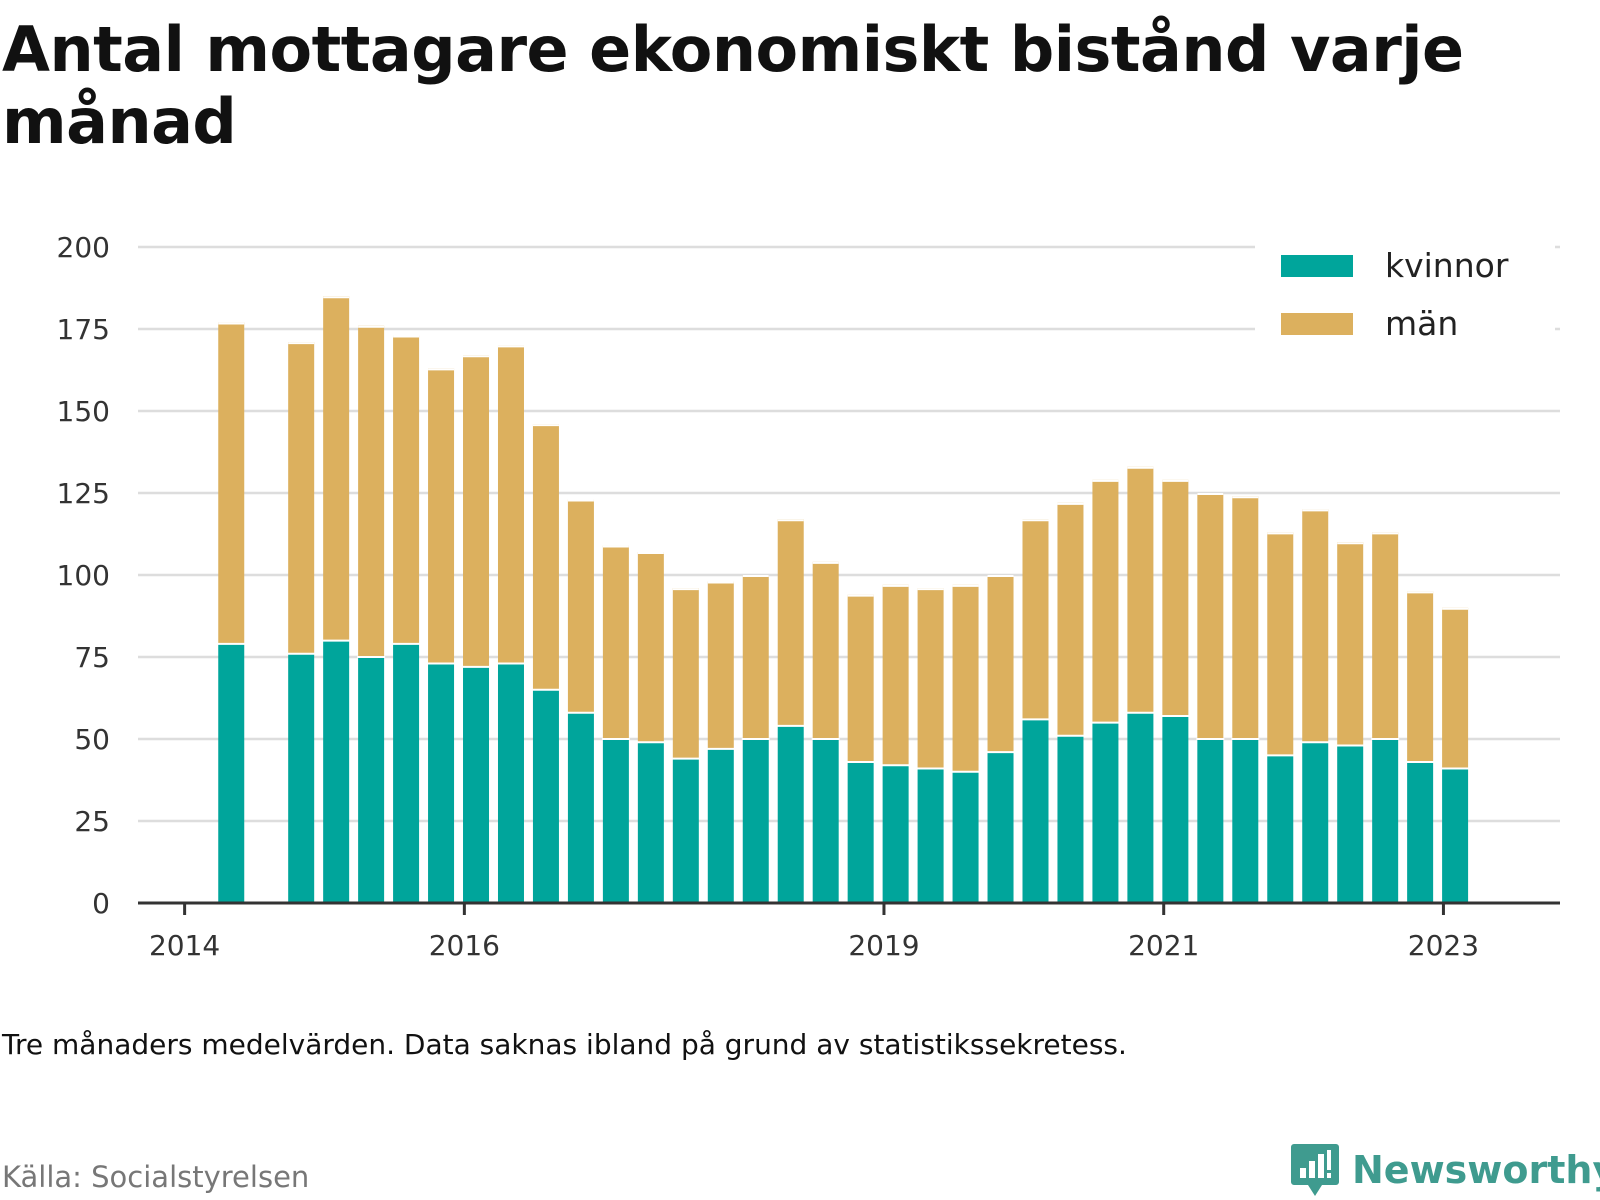 This screenshot has width=1600, height=1200. I want to click on x-tick-label: 2019, so click(883, 945).